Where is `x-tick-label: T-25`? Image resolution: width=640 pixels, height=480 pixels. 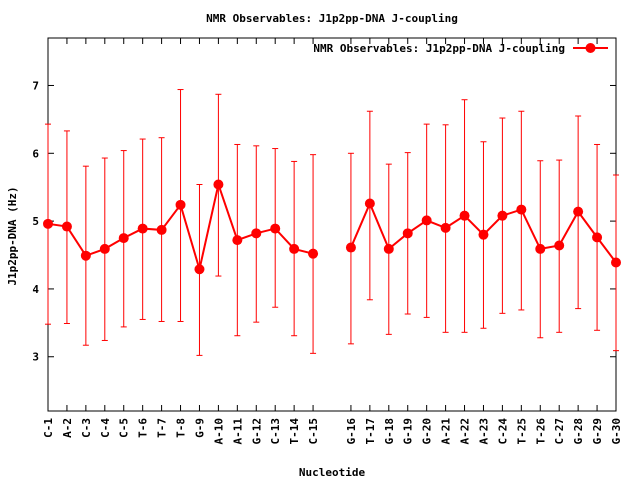 x-tick-label: T-25 is located at coordinates (521, 431).